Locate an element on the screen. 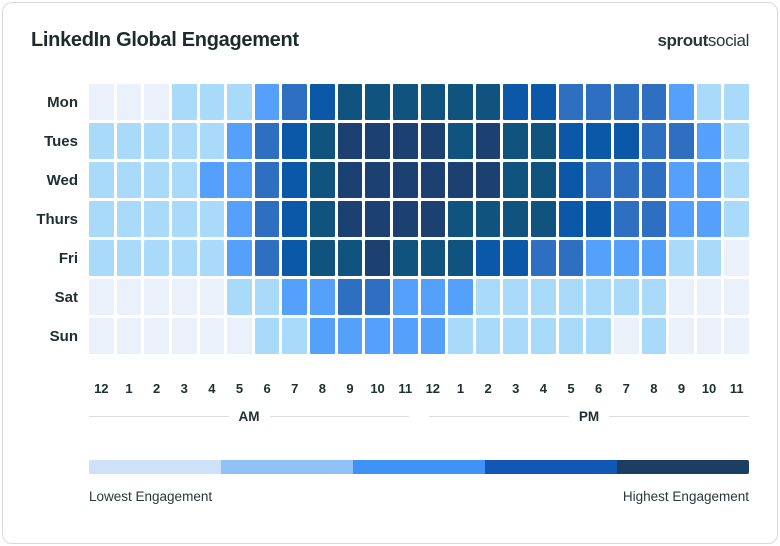 This screenshot has width=780, height=546. hour-label: 1 is located at coordinates (460, 388).